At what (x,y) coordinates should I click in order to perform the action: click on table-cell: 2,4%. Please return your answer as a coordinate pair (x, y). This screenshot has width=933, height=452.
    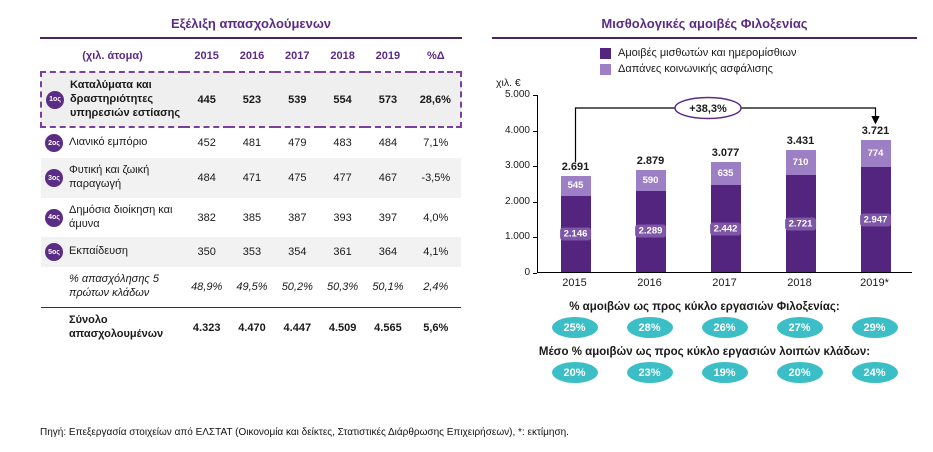
    Looking at the image, I should click on (436, 287).